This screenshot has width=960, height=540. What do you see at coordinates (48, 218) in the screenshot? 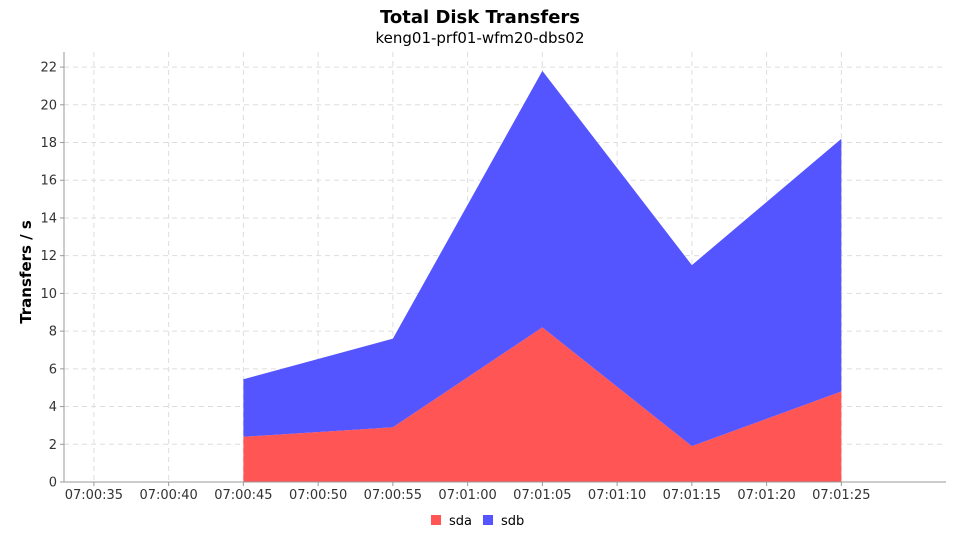
I see `y-tick-label: 14` at bounding box center [48, 218].